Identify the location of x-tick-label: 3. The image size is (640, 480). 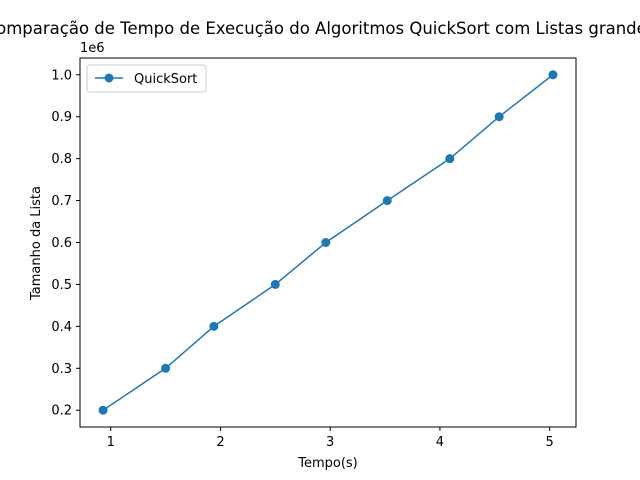
(330, 442).